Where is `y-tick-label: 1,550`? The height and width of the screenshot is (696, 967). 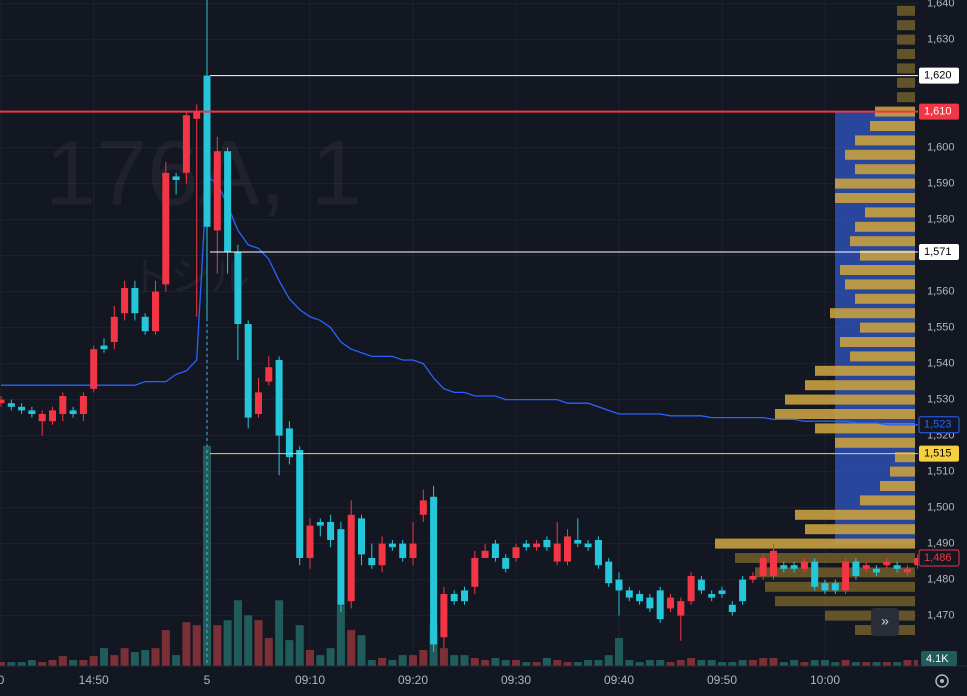 y-tick-label: 1,550 is located at coordinates (941, 328).